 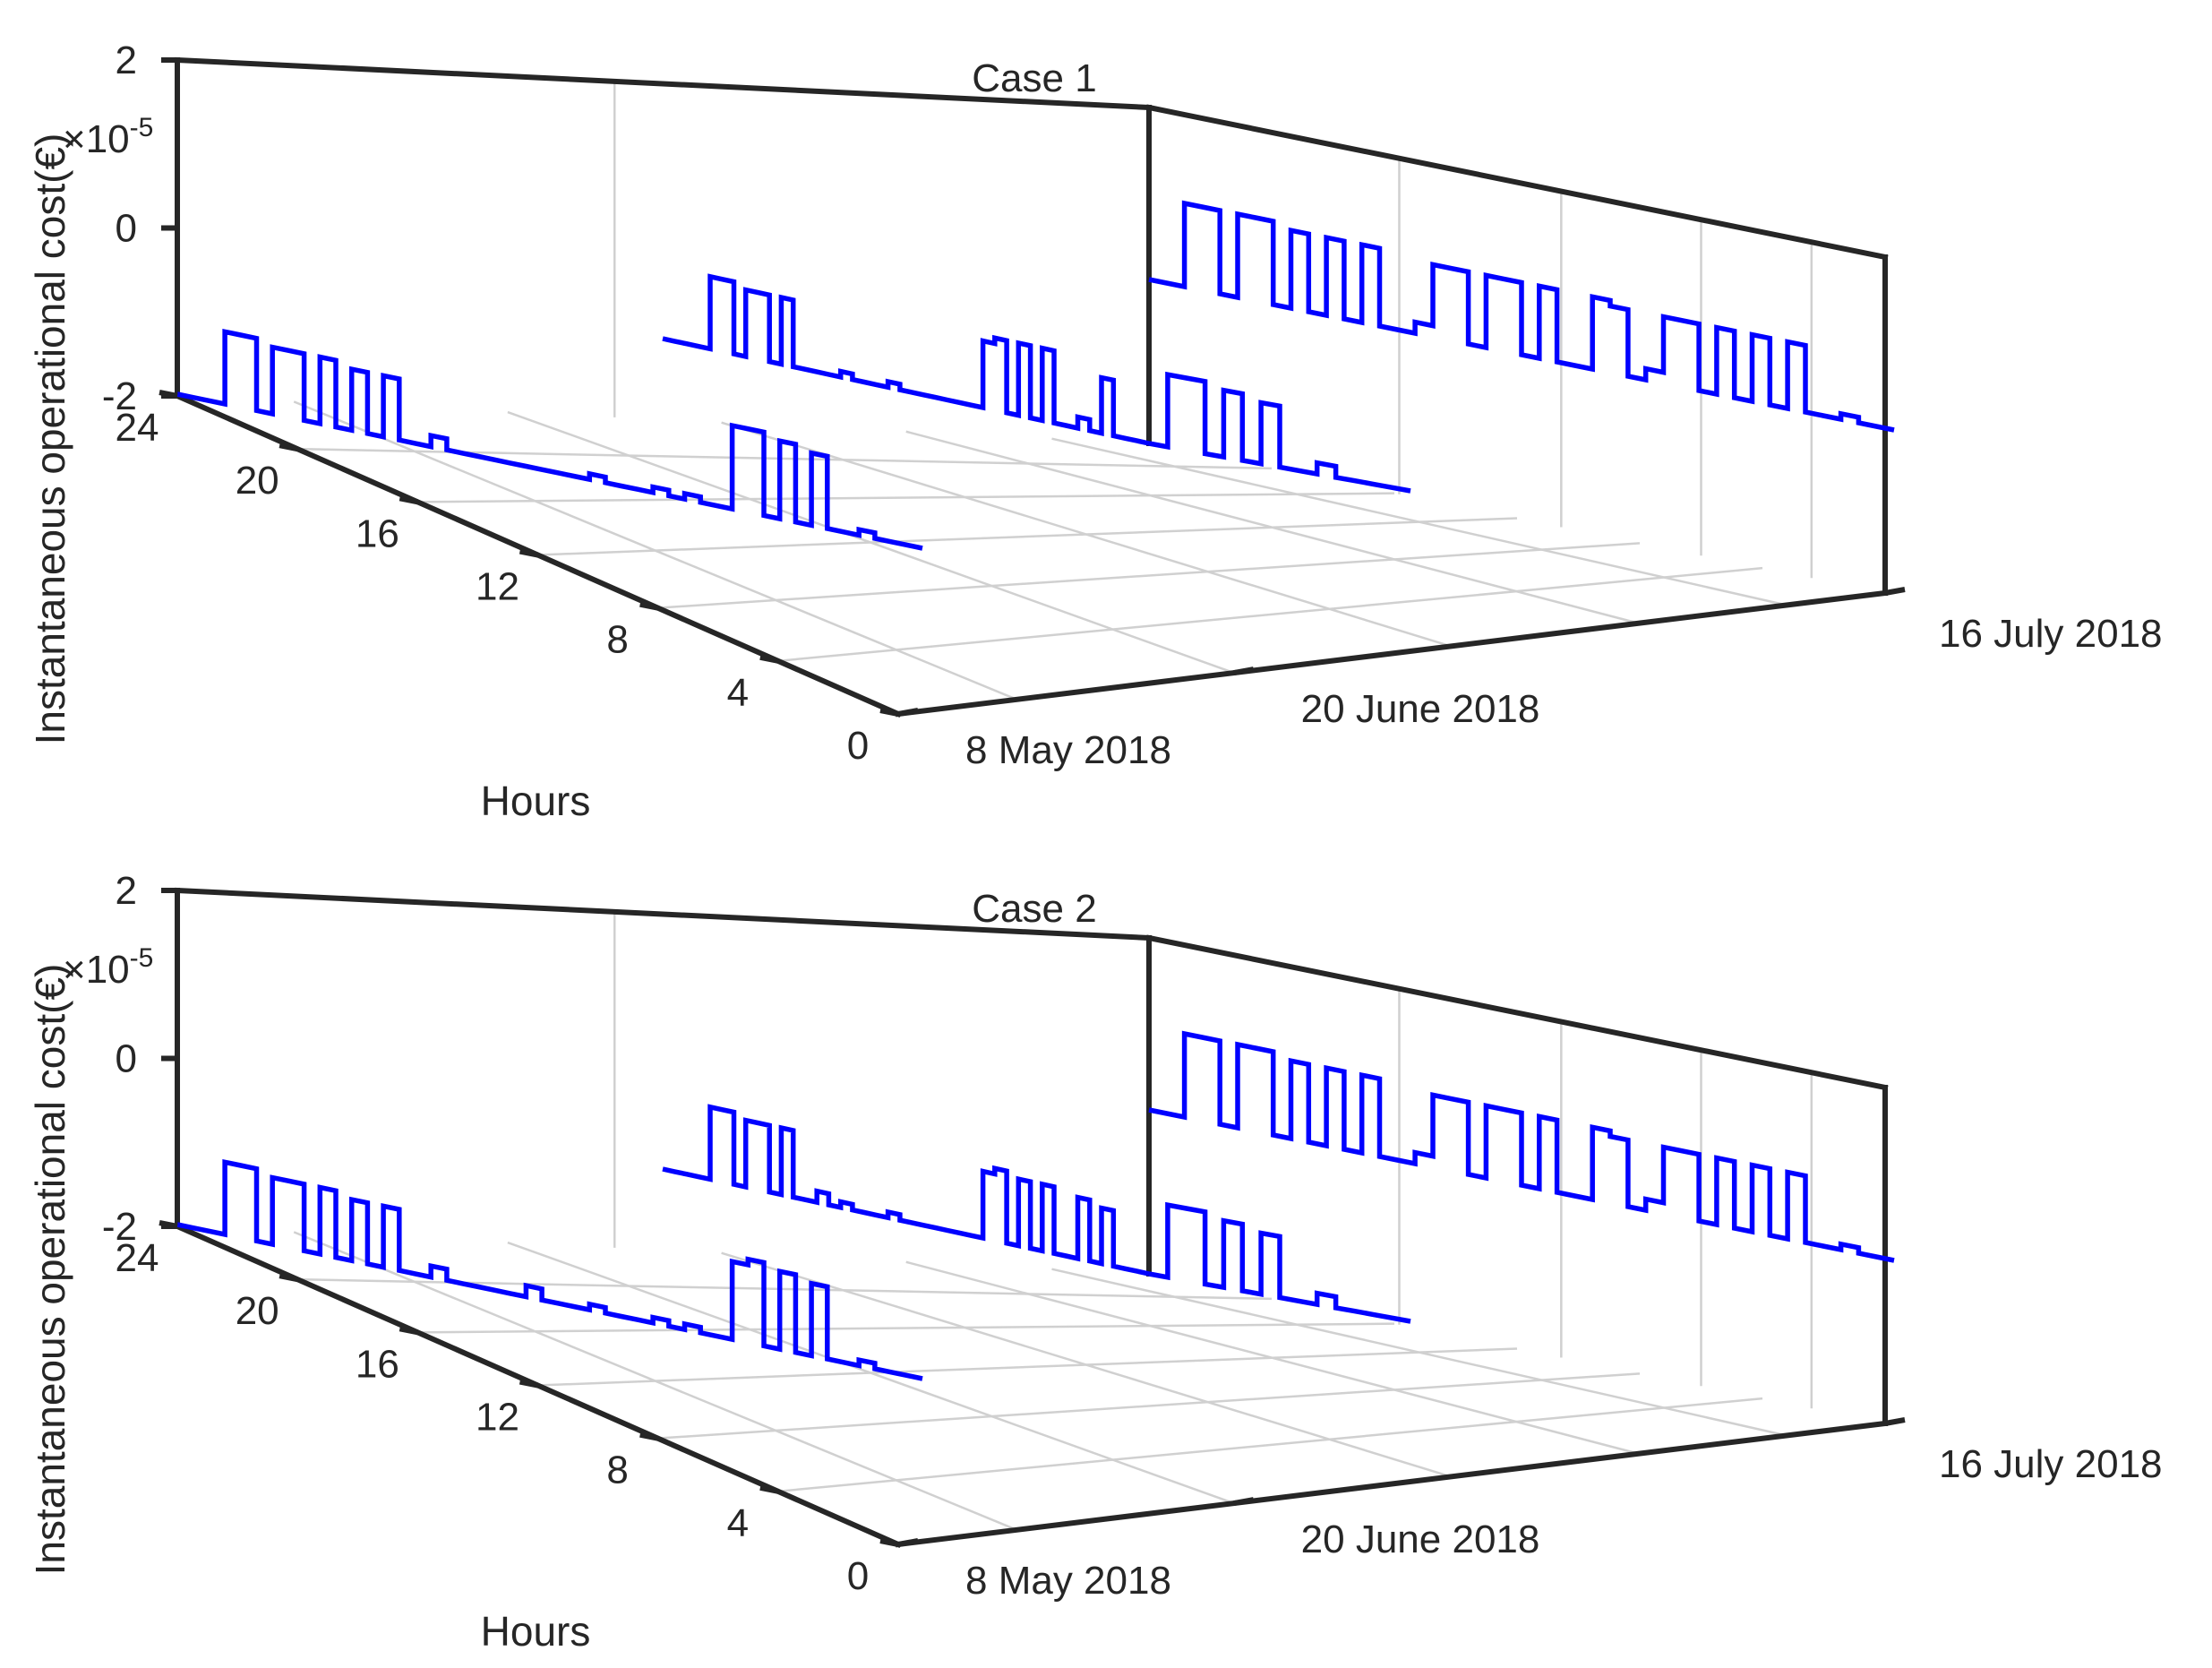 What do you see at coordinates (1034, 909) in the screenshot?
I see `chart-title: Case 2` at bounding box center [1034, 909].